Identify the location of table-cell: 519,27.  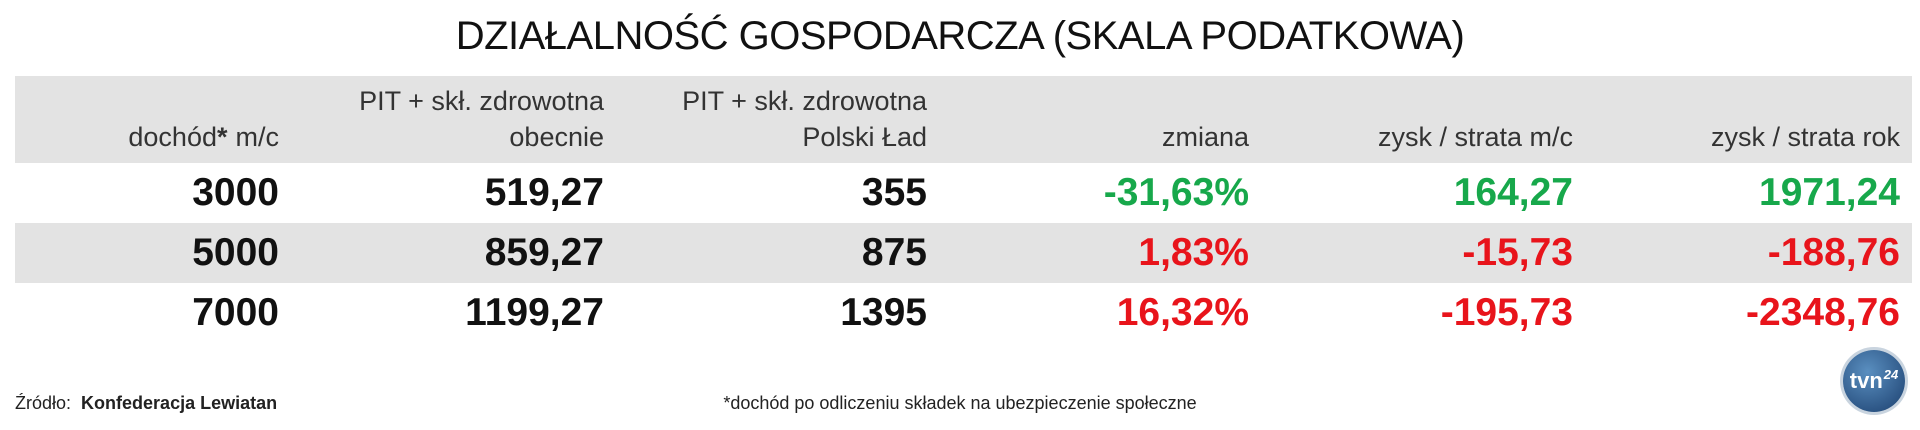
(544, 192).